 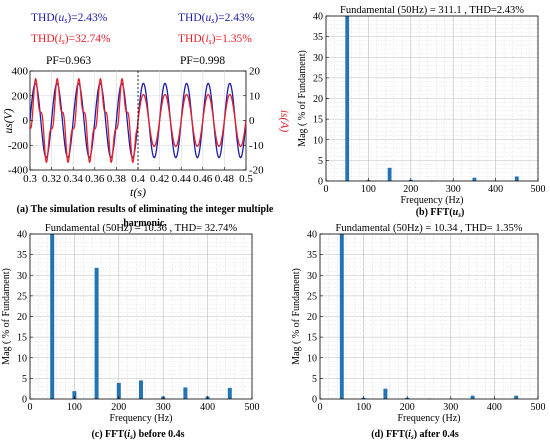 I want to click on panel-a-xtick-label: 0.32, so click(x=51, y=179).